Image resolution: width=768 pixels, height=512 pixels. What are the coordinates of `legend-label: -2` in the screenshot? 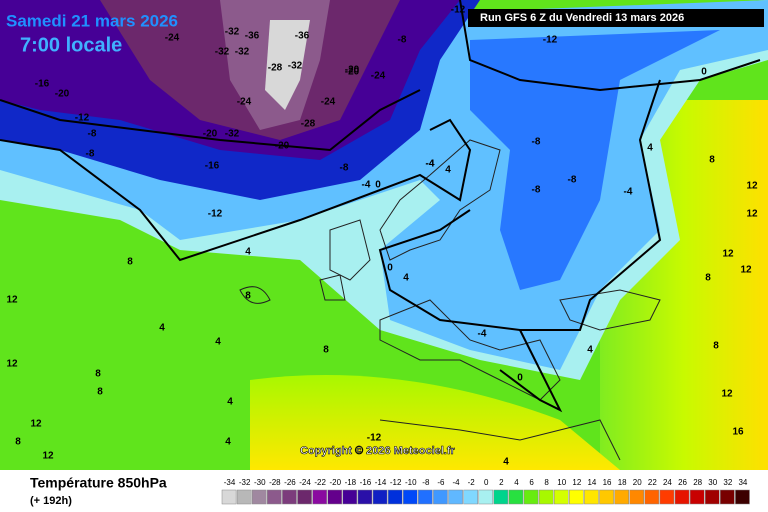 It's located at (472, 482).